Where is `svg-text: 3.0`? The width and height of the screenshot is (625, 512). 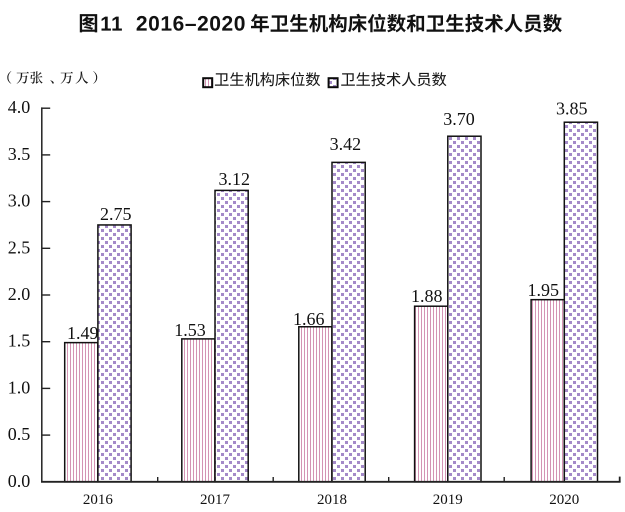 svg-text: 3.0 is located at coordinates (19, 201).